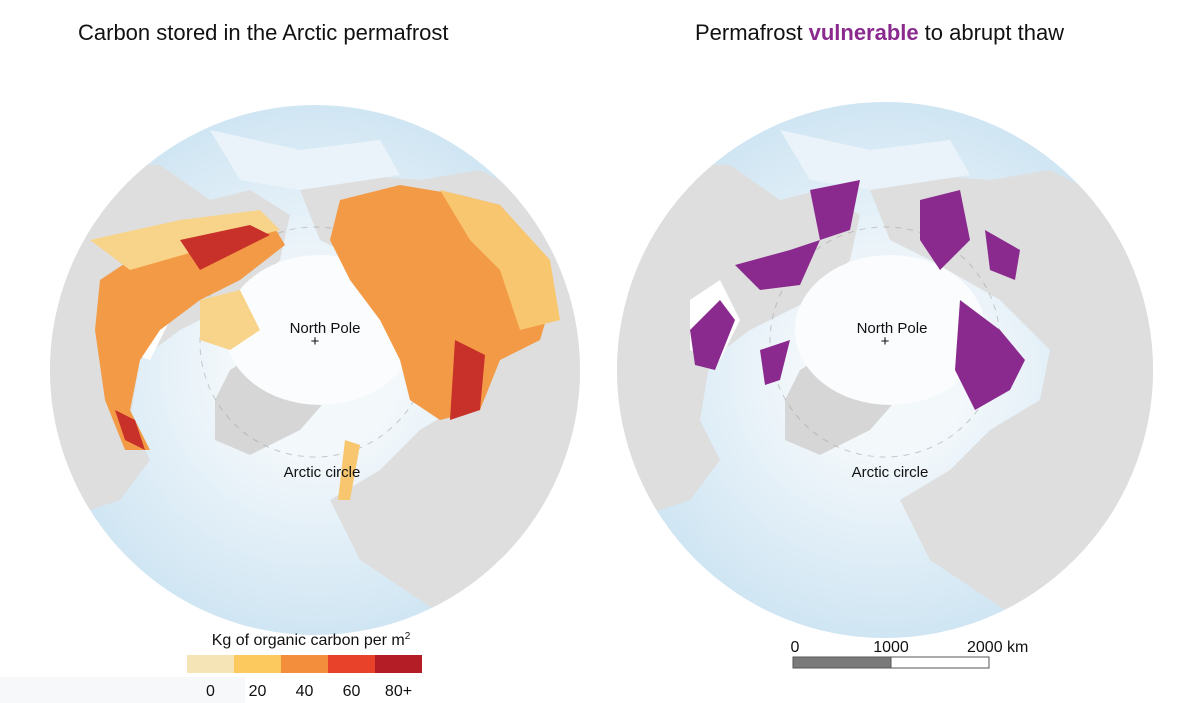 This screenshot has width=1200, height=703. I want to click on background-strip, so click(122, 690).